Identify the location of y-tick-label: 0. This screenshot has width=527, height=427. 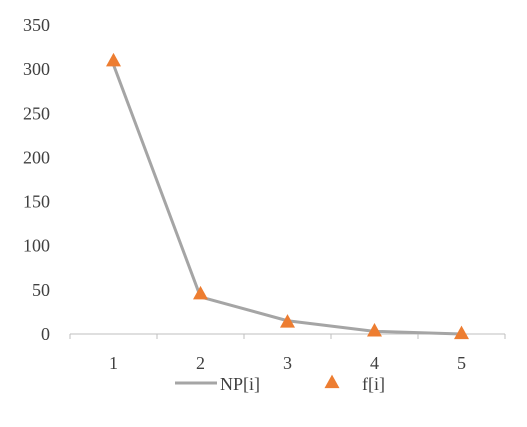
(45, 334).